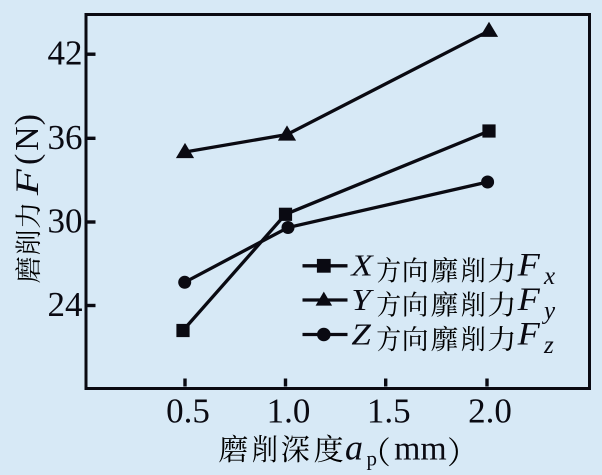  Describe the element at coordinates (289, 410) in the screenshot. I see `svg-text: 1.0` at that location.